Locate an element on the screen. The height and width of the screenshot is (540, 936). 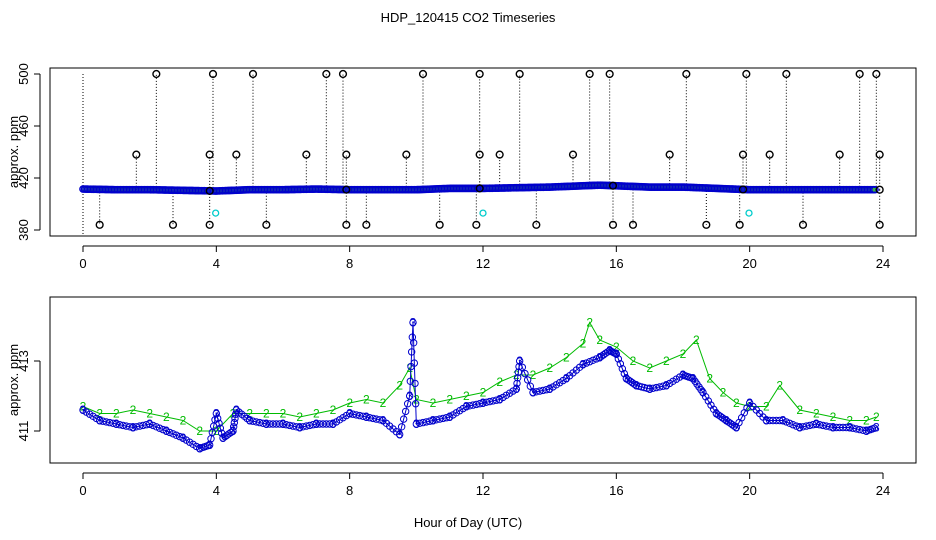
top-x-tick-label: 16 is located at coordinates (616, 263).